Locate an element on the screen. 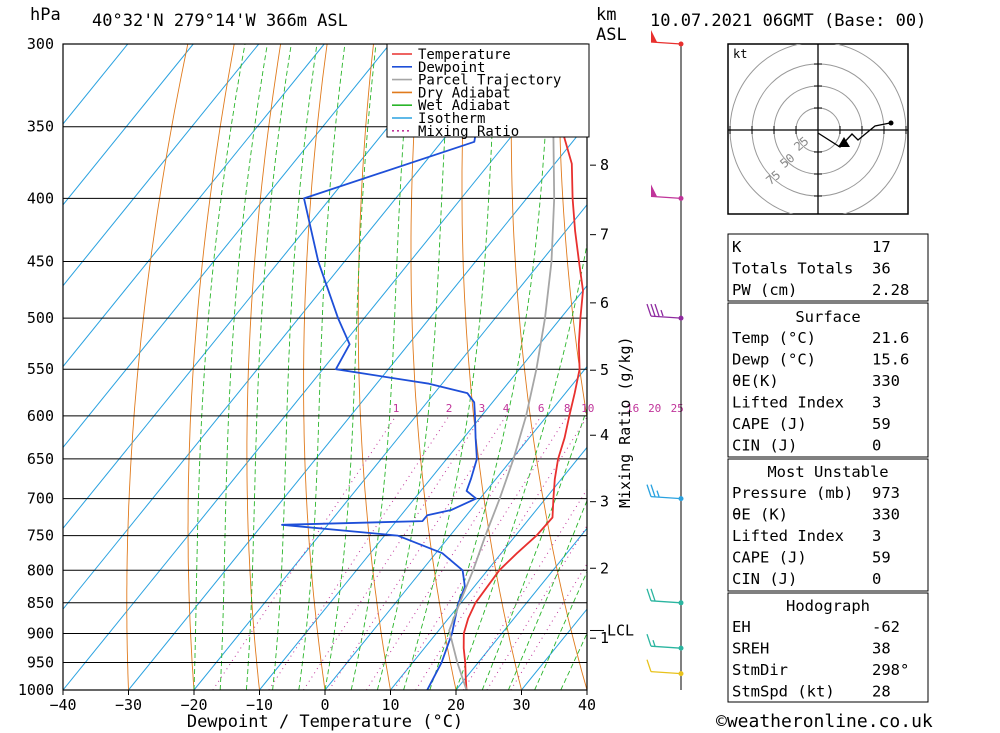 This screenshot has height=733, width=1000. km-tick-label: 4 is located at coordinates (604, 435).